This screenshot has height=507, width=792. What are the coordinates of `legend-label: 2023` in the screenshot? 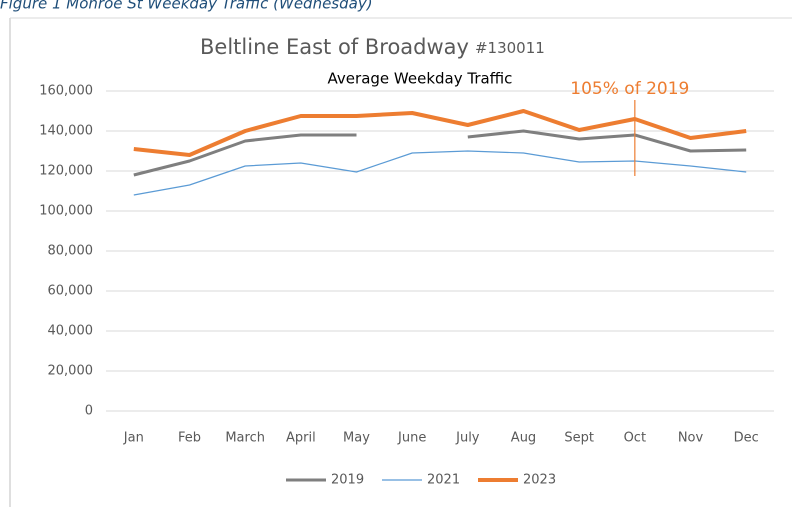 It's located at (539, 480).